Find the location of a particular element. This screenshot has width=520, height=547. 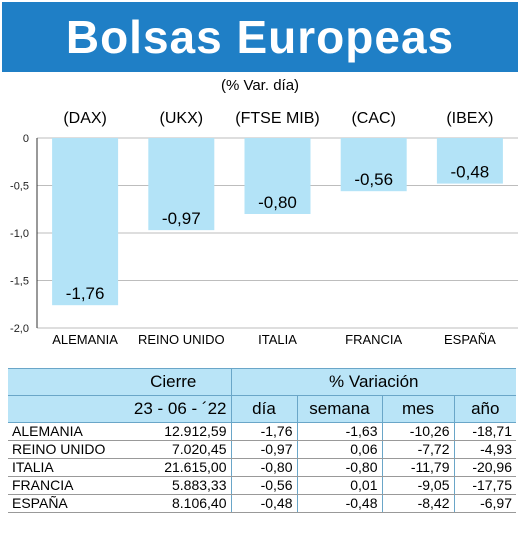

table-cell-dia: -0,48 is located at coordinates (263, 503).